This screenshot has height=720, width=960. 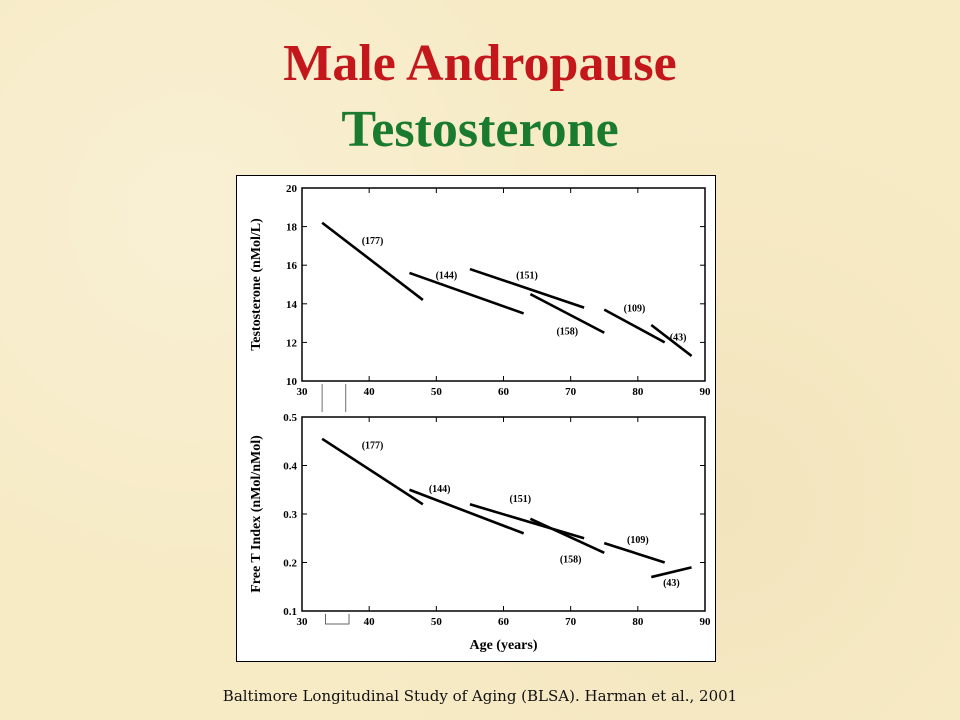 I want to click on chart1-ytick-label-5: 20, so click(x=292, y=189).